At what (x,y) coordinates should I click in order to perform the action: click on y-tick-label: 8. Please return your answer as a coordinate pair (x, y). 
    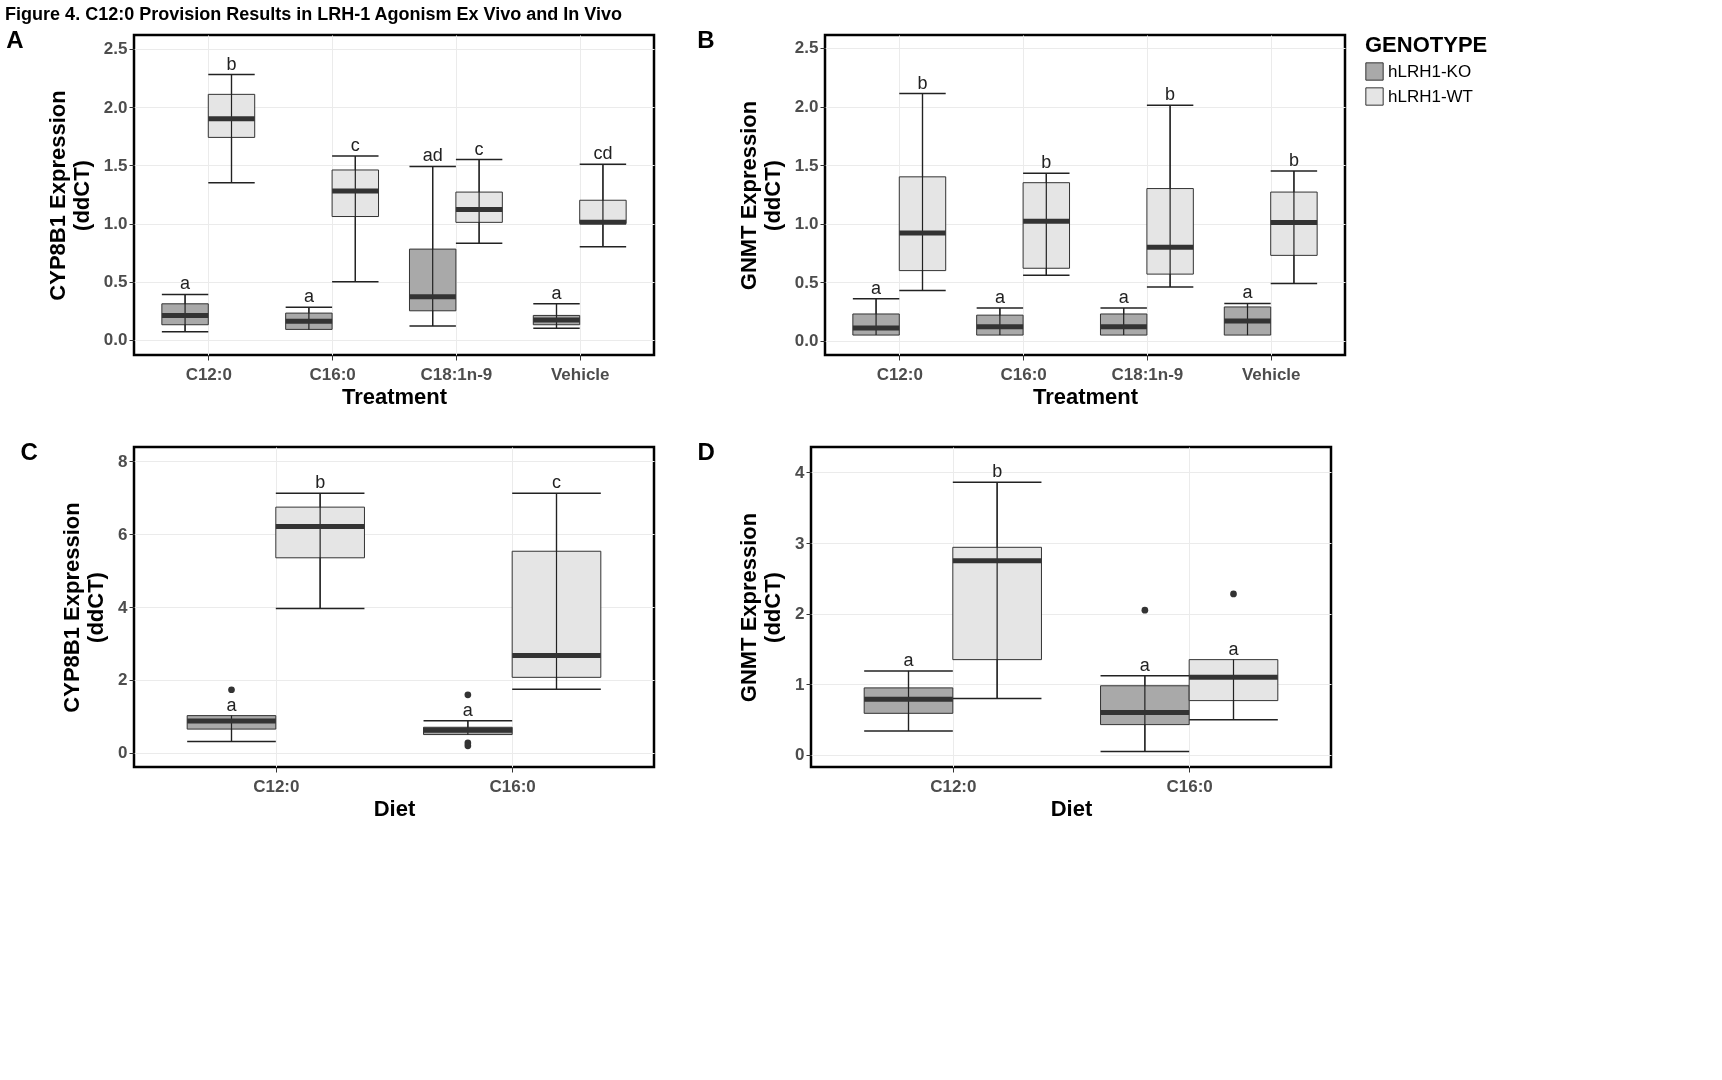
    Looking at the image, I should click on (123, 461).